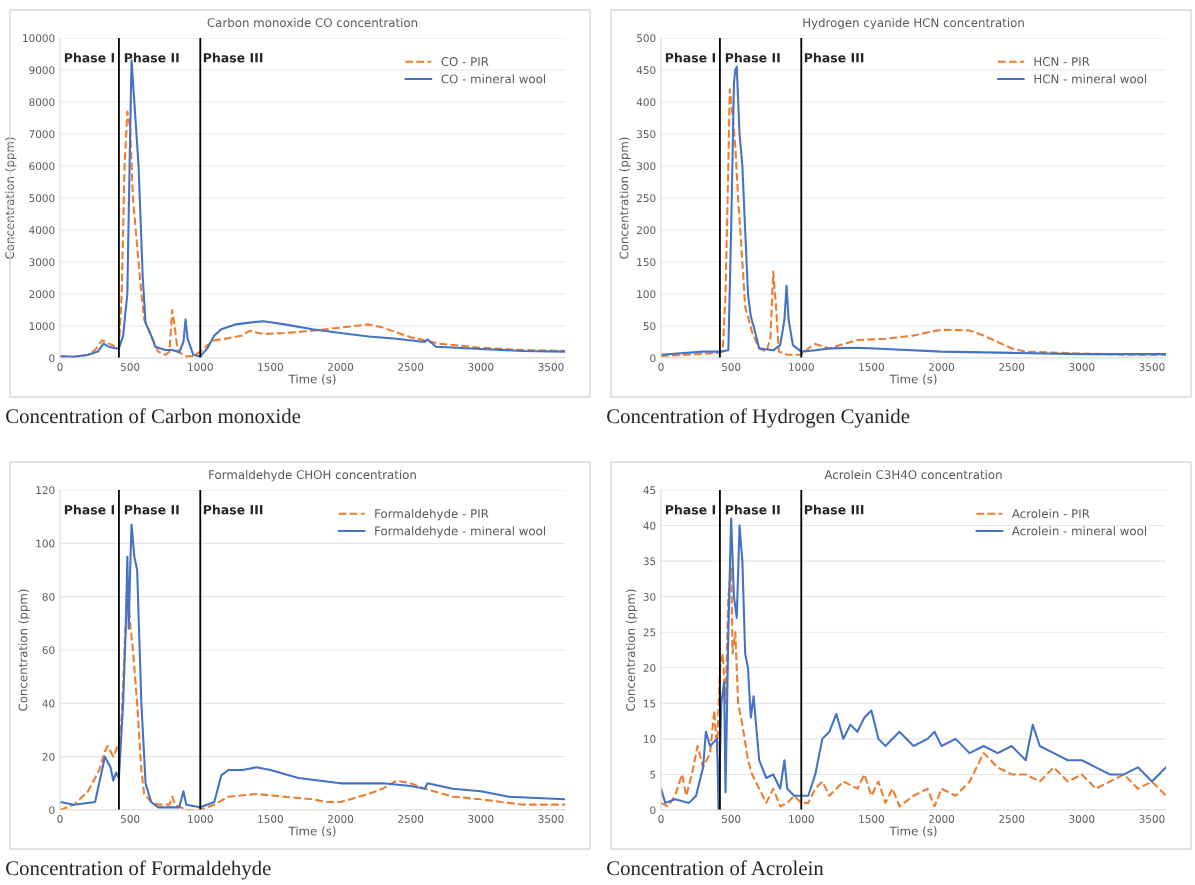 The image size is (1195, 885). I want to click on y-tick-label: 10000, so click(39, 38).